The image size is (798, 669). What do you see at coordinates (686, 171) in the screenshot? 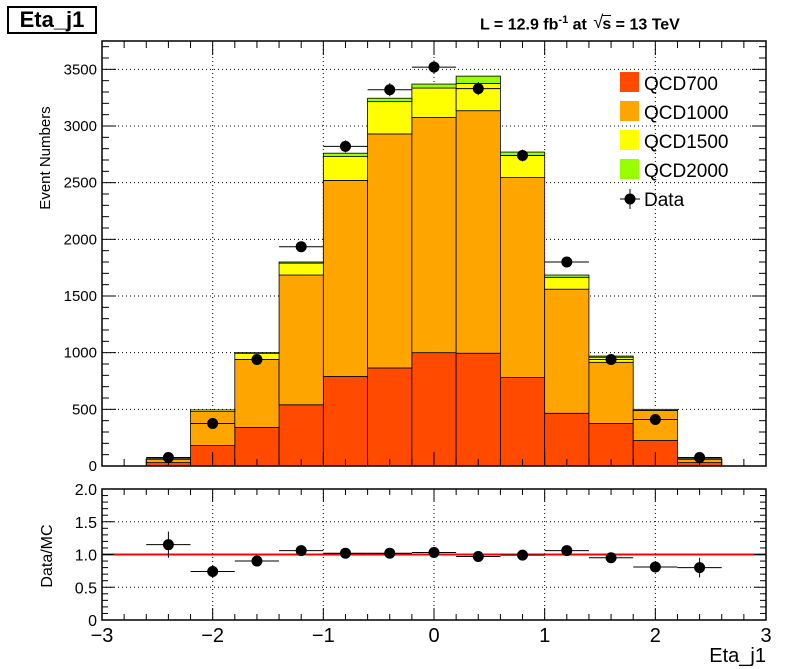
I see `legend-label-QCD2000: QCD2000` at bounding box center [686, 171].